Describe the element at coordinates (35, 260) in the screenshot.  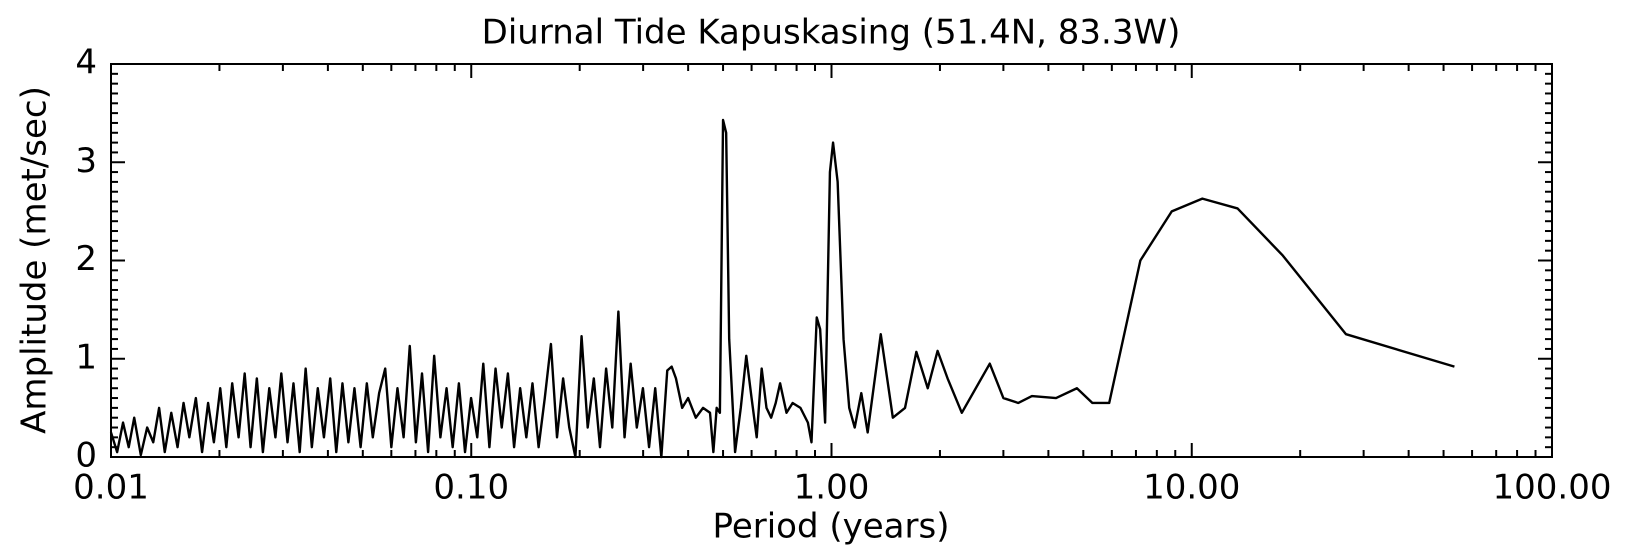
I see `y-axis-label: Amplitude (met/sec)` at that location.